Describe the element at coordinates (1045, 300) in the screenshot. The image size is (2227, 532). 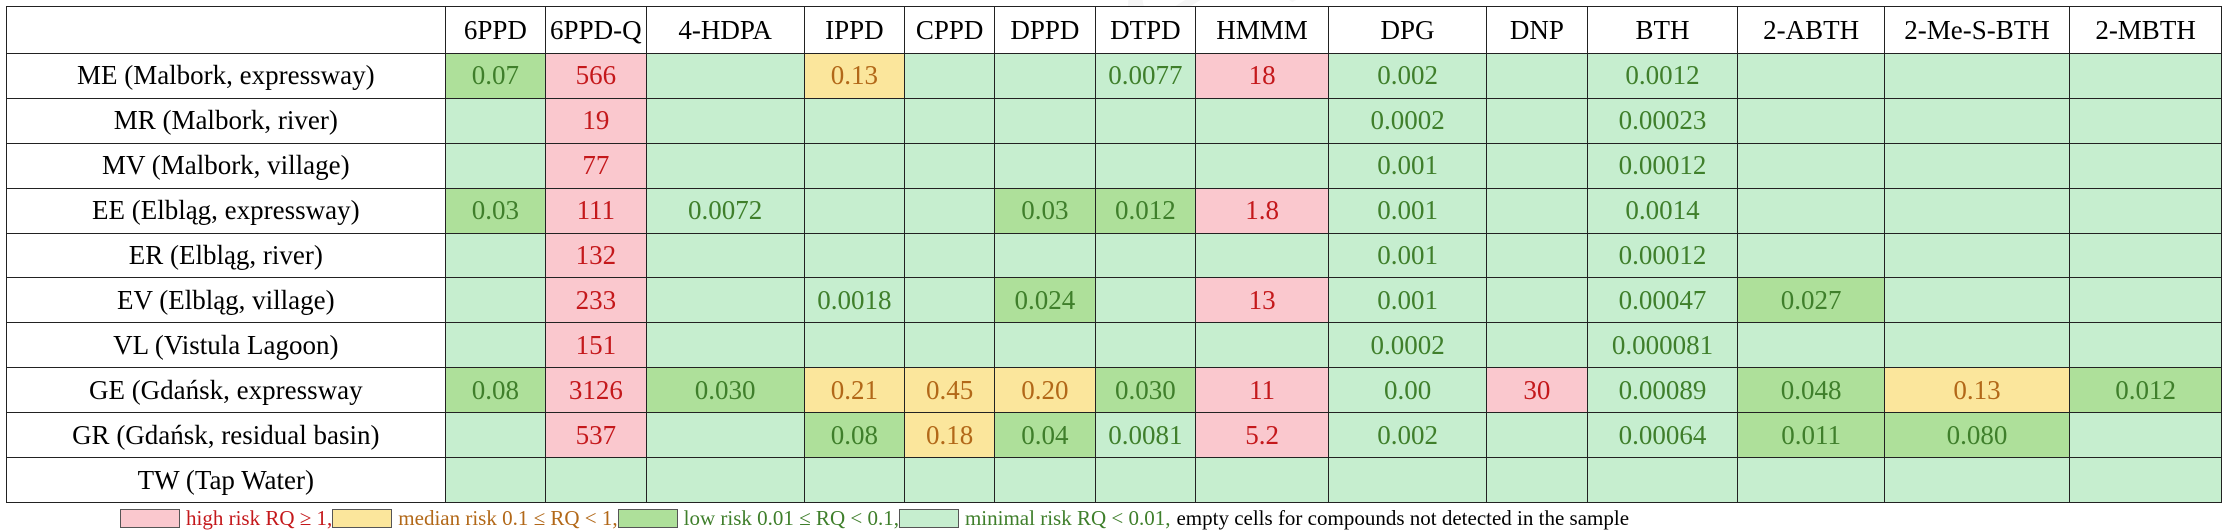
I see `rq-cell: 0.024` at that location.